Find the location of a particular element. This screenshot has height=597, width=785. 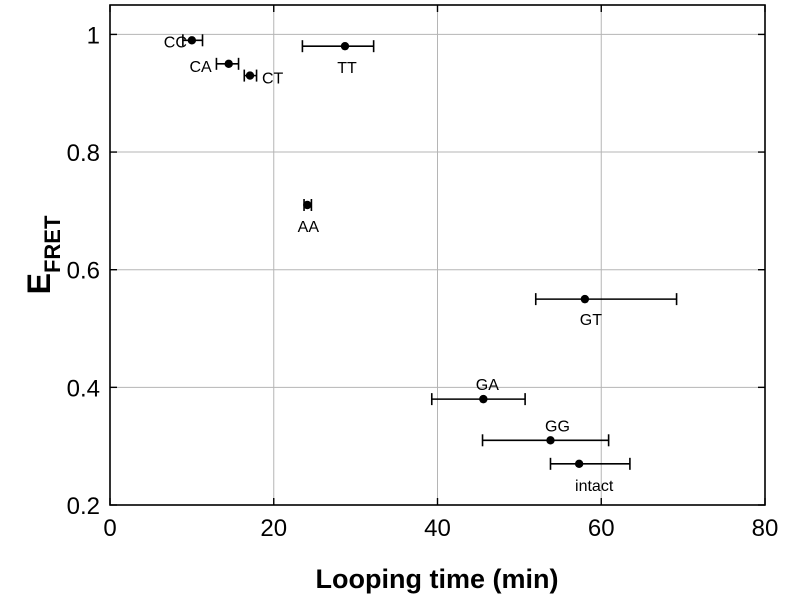

data-point-label: CC is located at coordinates (175, 42).